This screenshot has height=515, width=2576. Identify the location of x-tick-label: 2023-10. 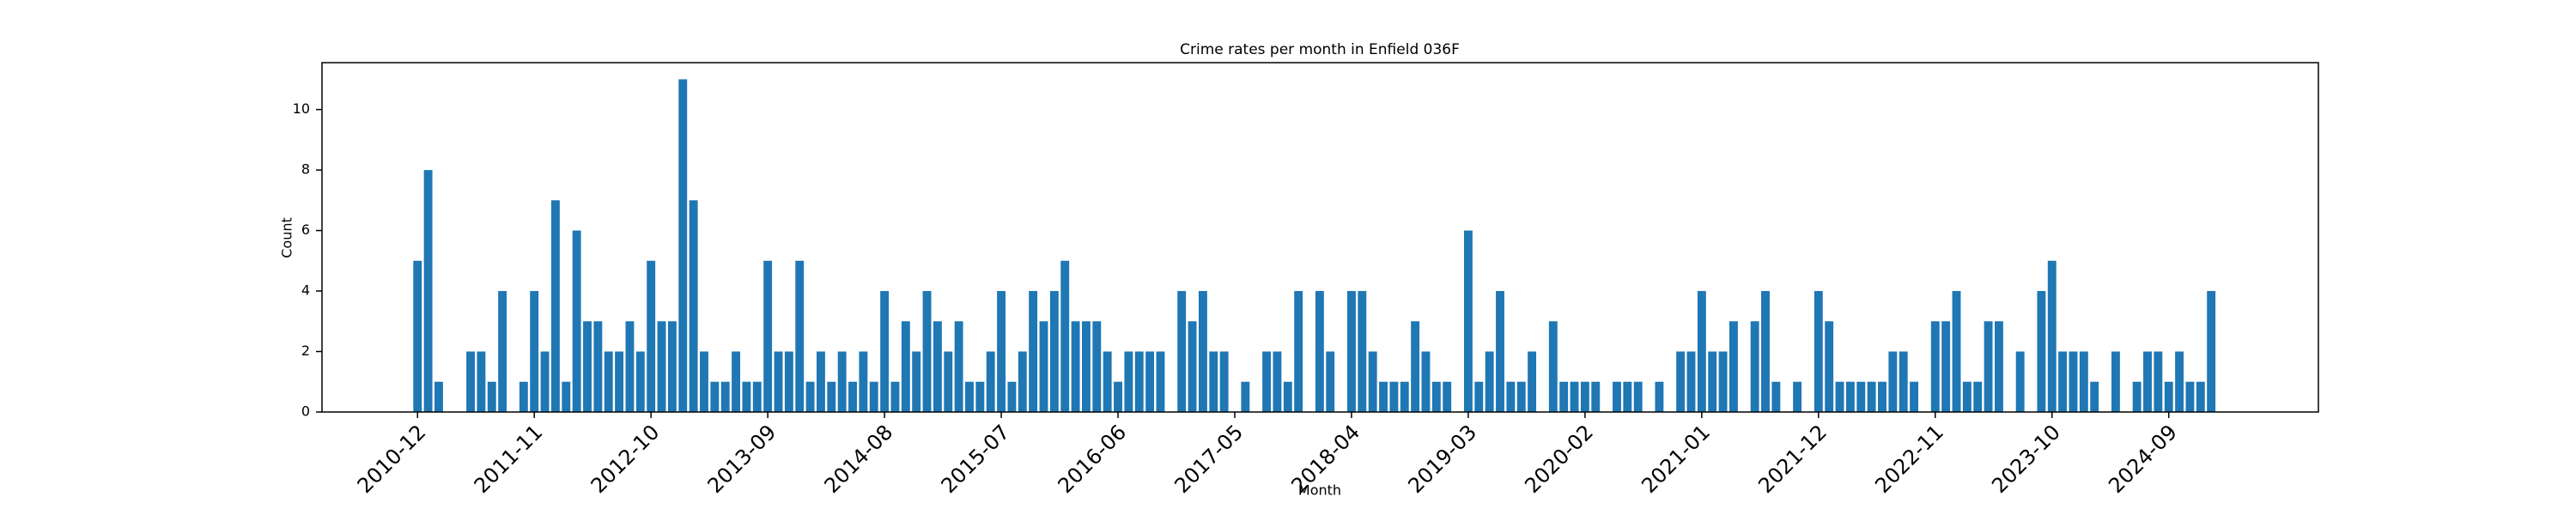
(2026, 459).